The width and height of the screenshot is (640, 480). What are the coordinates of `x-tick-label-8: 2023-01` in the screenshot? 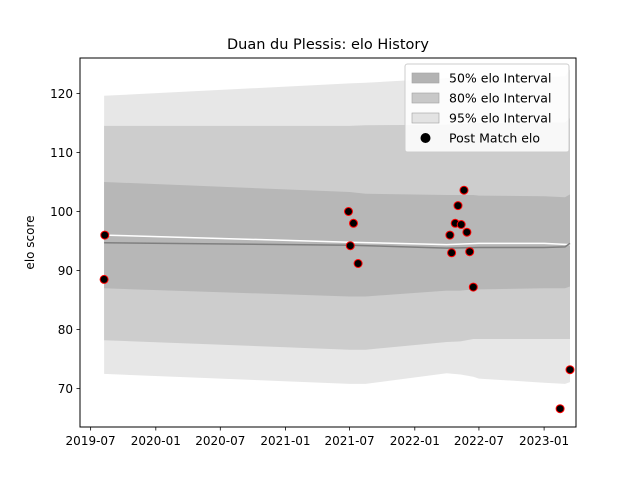 It's located at (544, 441).